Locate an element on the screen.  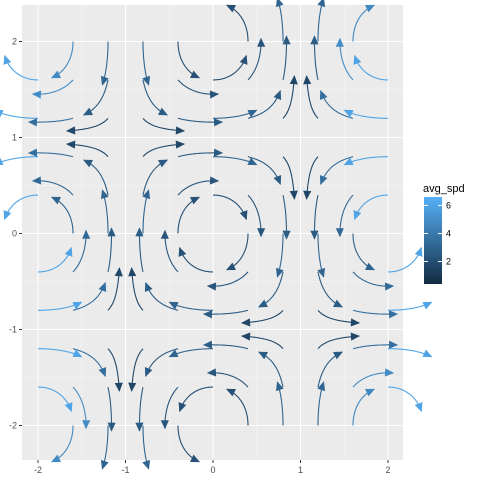
legend-ticks: 2 4 6 is located at coordinates (437, 233).